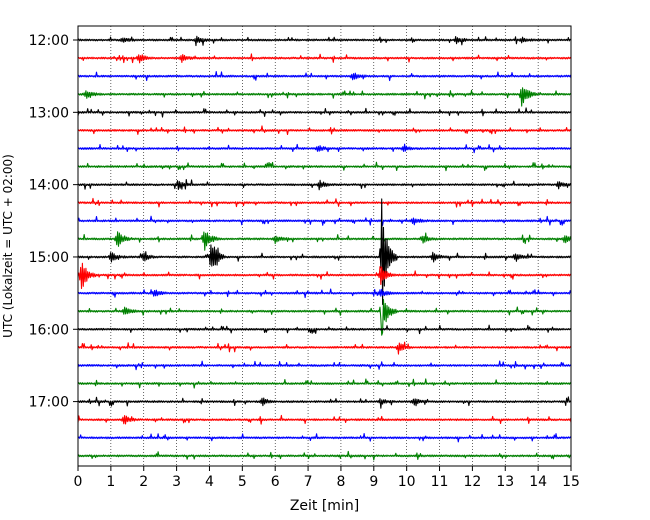 The width and height of the screenshot is (650, 520). I want to click on x-tick-label: 1, so click(110, 482).